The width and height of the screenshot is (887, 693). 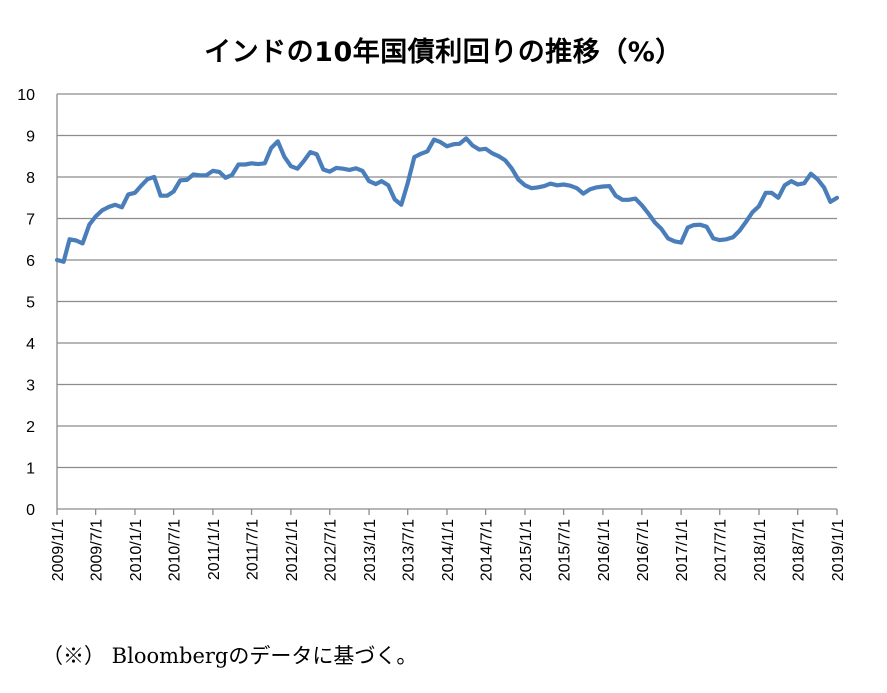 I want to click on y-tick-label: 8, so click(x=30, y=178).